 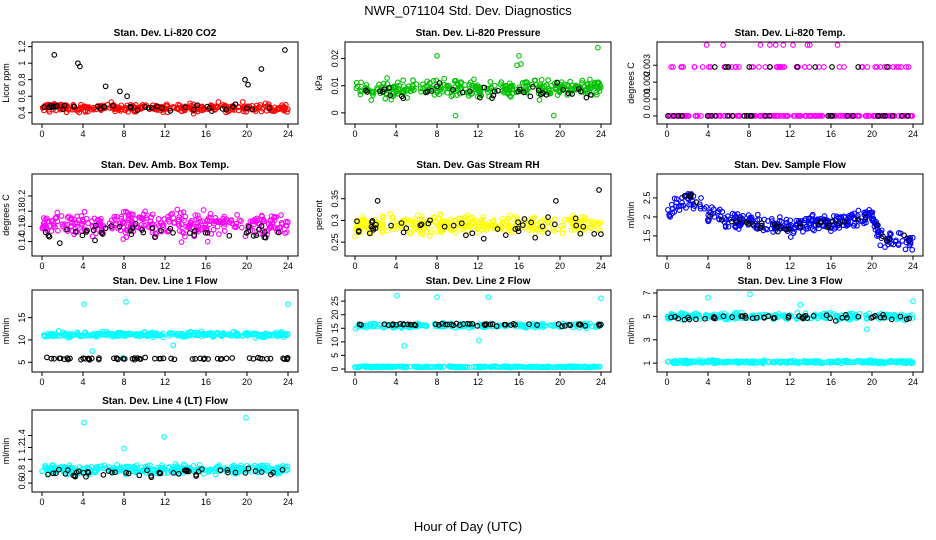 What do you see at coordinates (288, 382) in the screenshot?
I see `x-tick-label: 24` at bounding box center [288, 382].